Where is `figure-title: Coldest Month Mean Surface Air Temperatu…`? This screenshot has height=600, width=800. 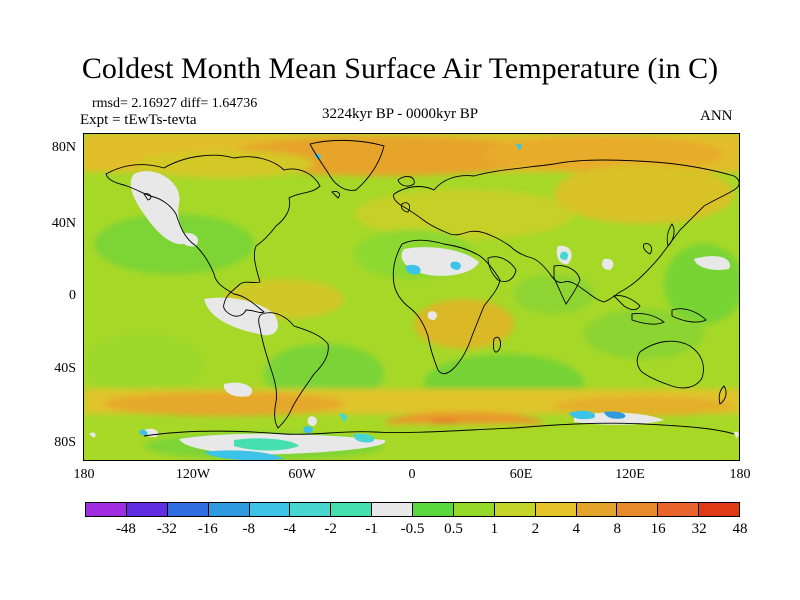 figure-title: Coldest Month Mean Surface Air Temperatu… is located at coordinates (400, 68).